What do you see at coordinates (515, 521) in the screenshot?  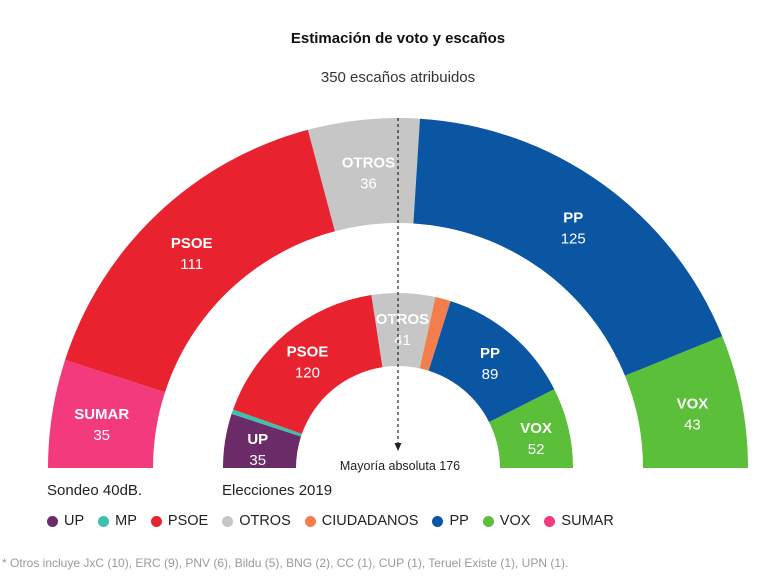 I see `legend-label-vox: VOX` at bounding box center [515, 521].